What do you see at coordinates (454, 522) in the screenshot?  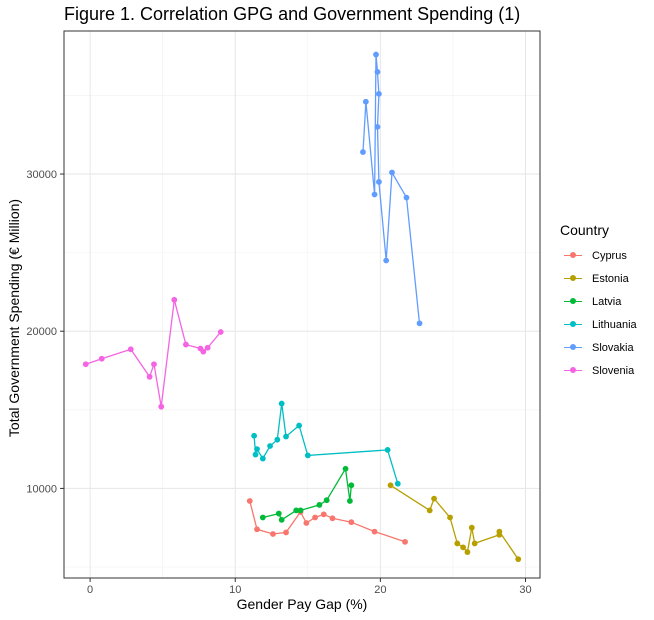 I see `series-estonia` at bounding box center [454, 522].